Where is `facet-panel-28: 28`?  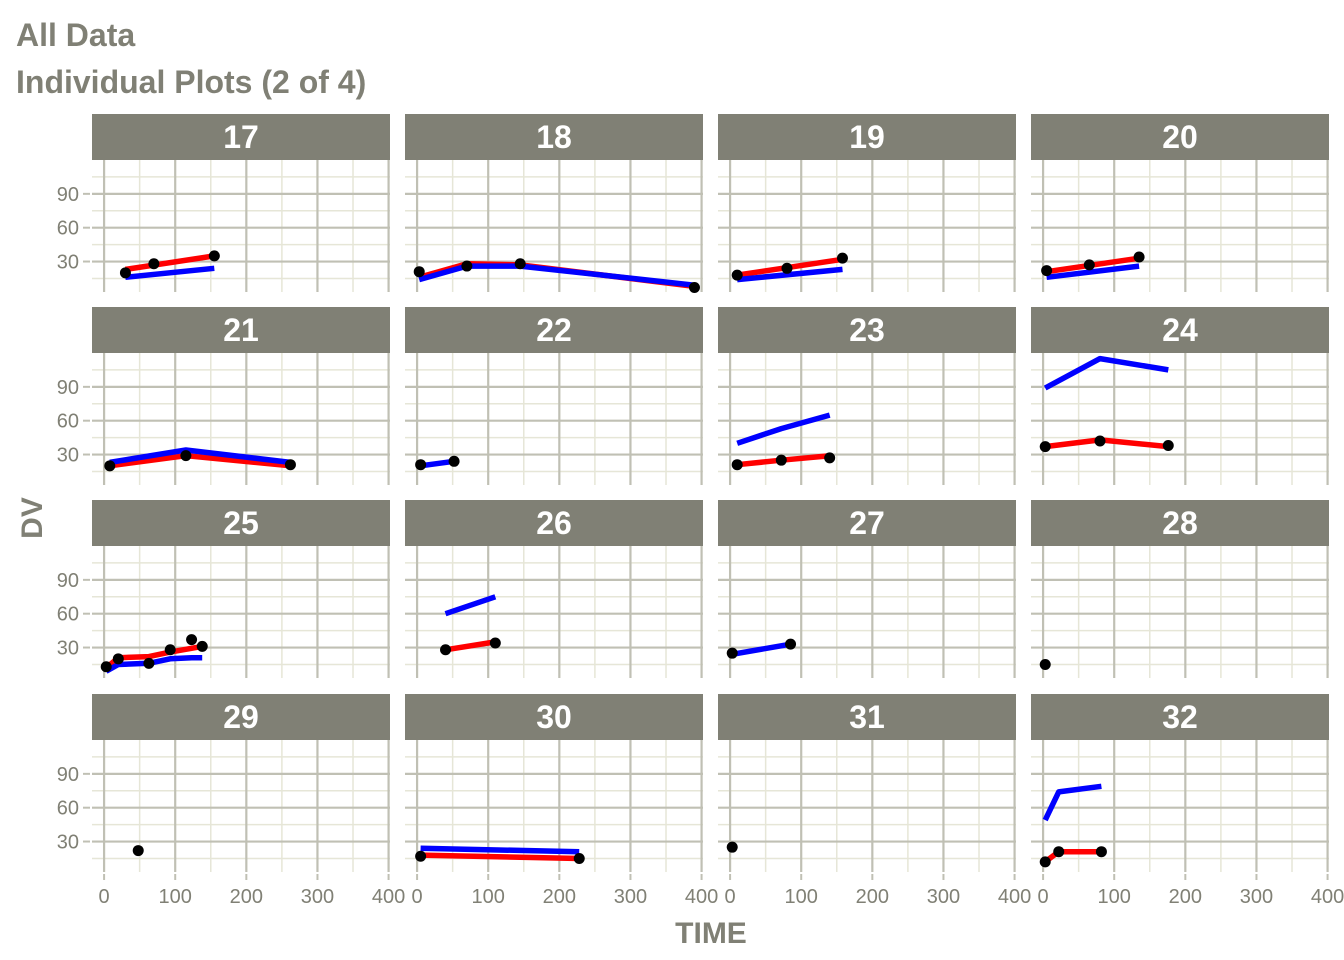 facet-panel-28: 28 is located at coordinates (1180, 589).